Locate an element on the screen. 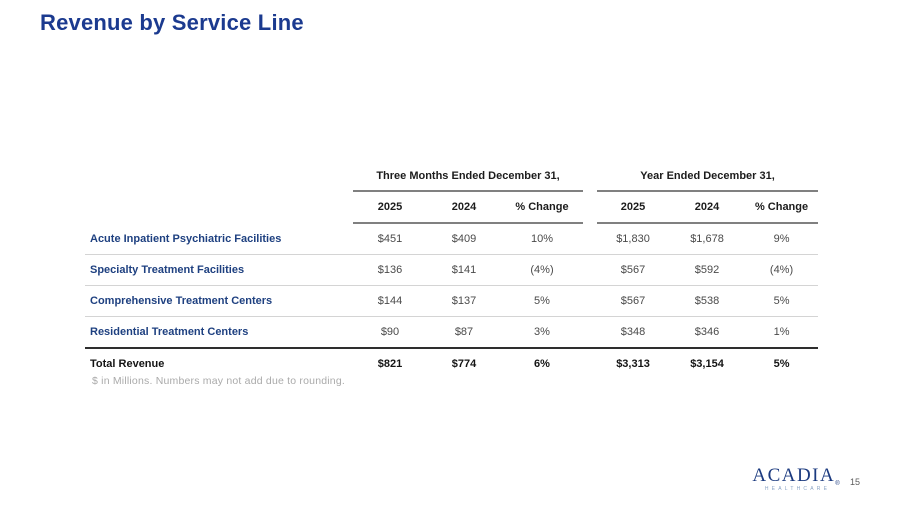  column-header-q-2024: 2024 is located at coordinates (464, 207).